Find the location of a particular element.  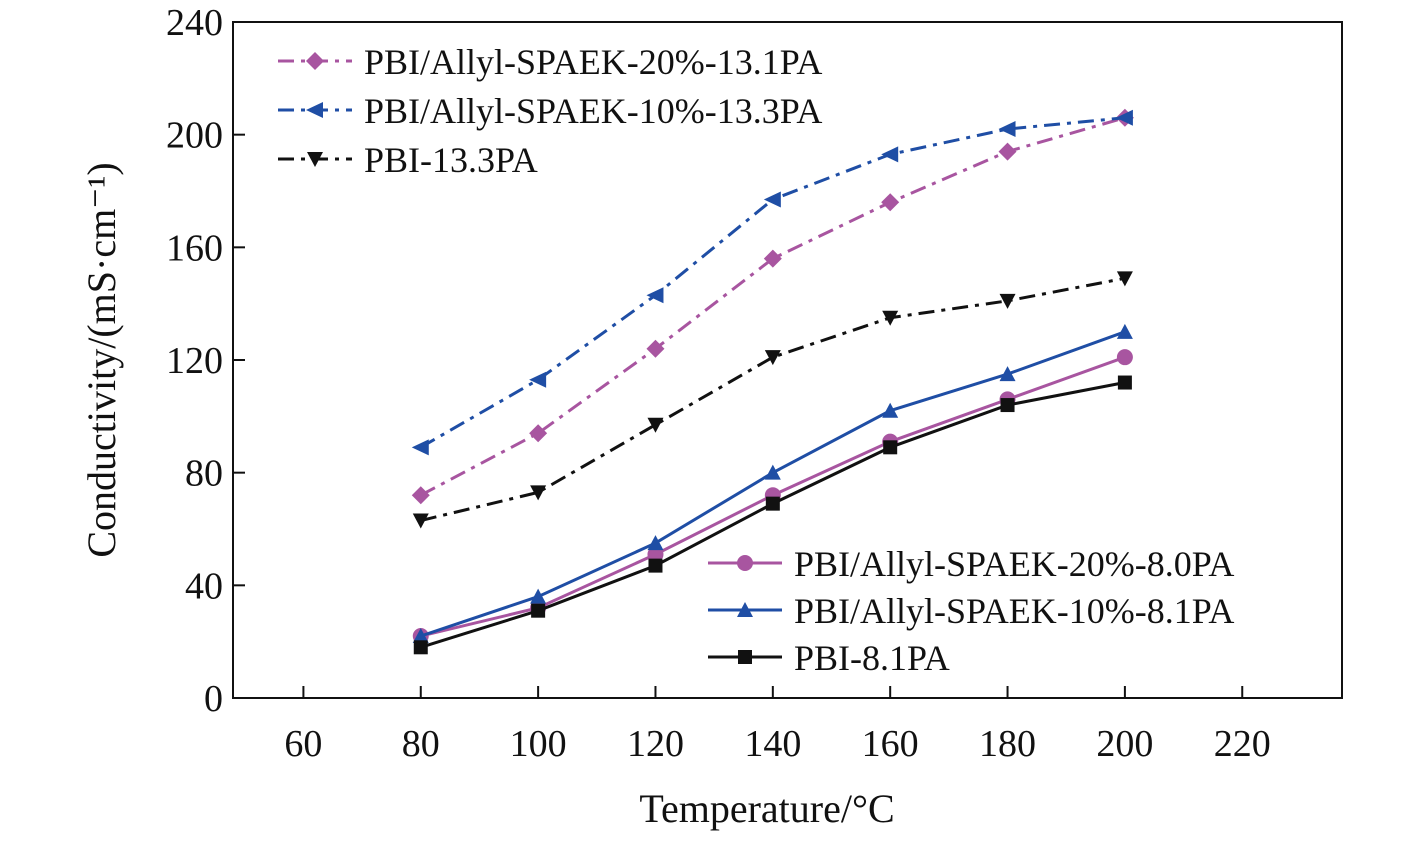

legend-entry: PBI-13.3PA is located at coordinates (408, 160).